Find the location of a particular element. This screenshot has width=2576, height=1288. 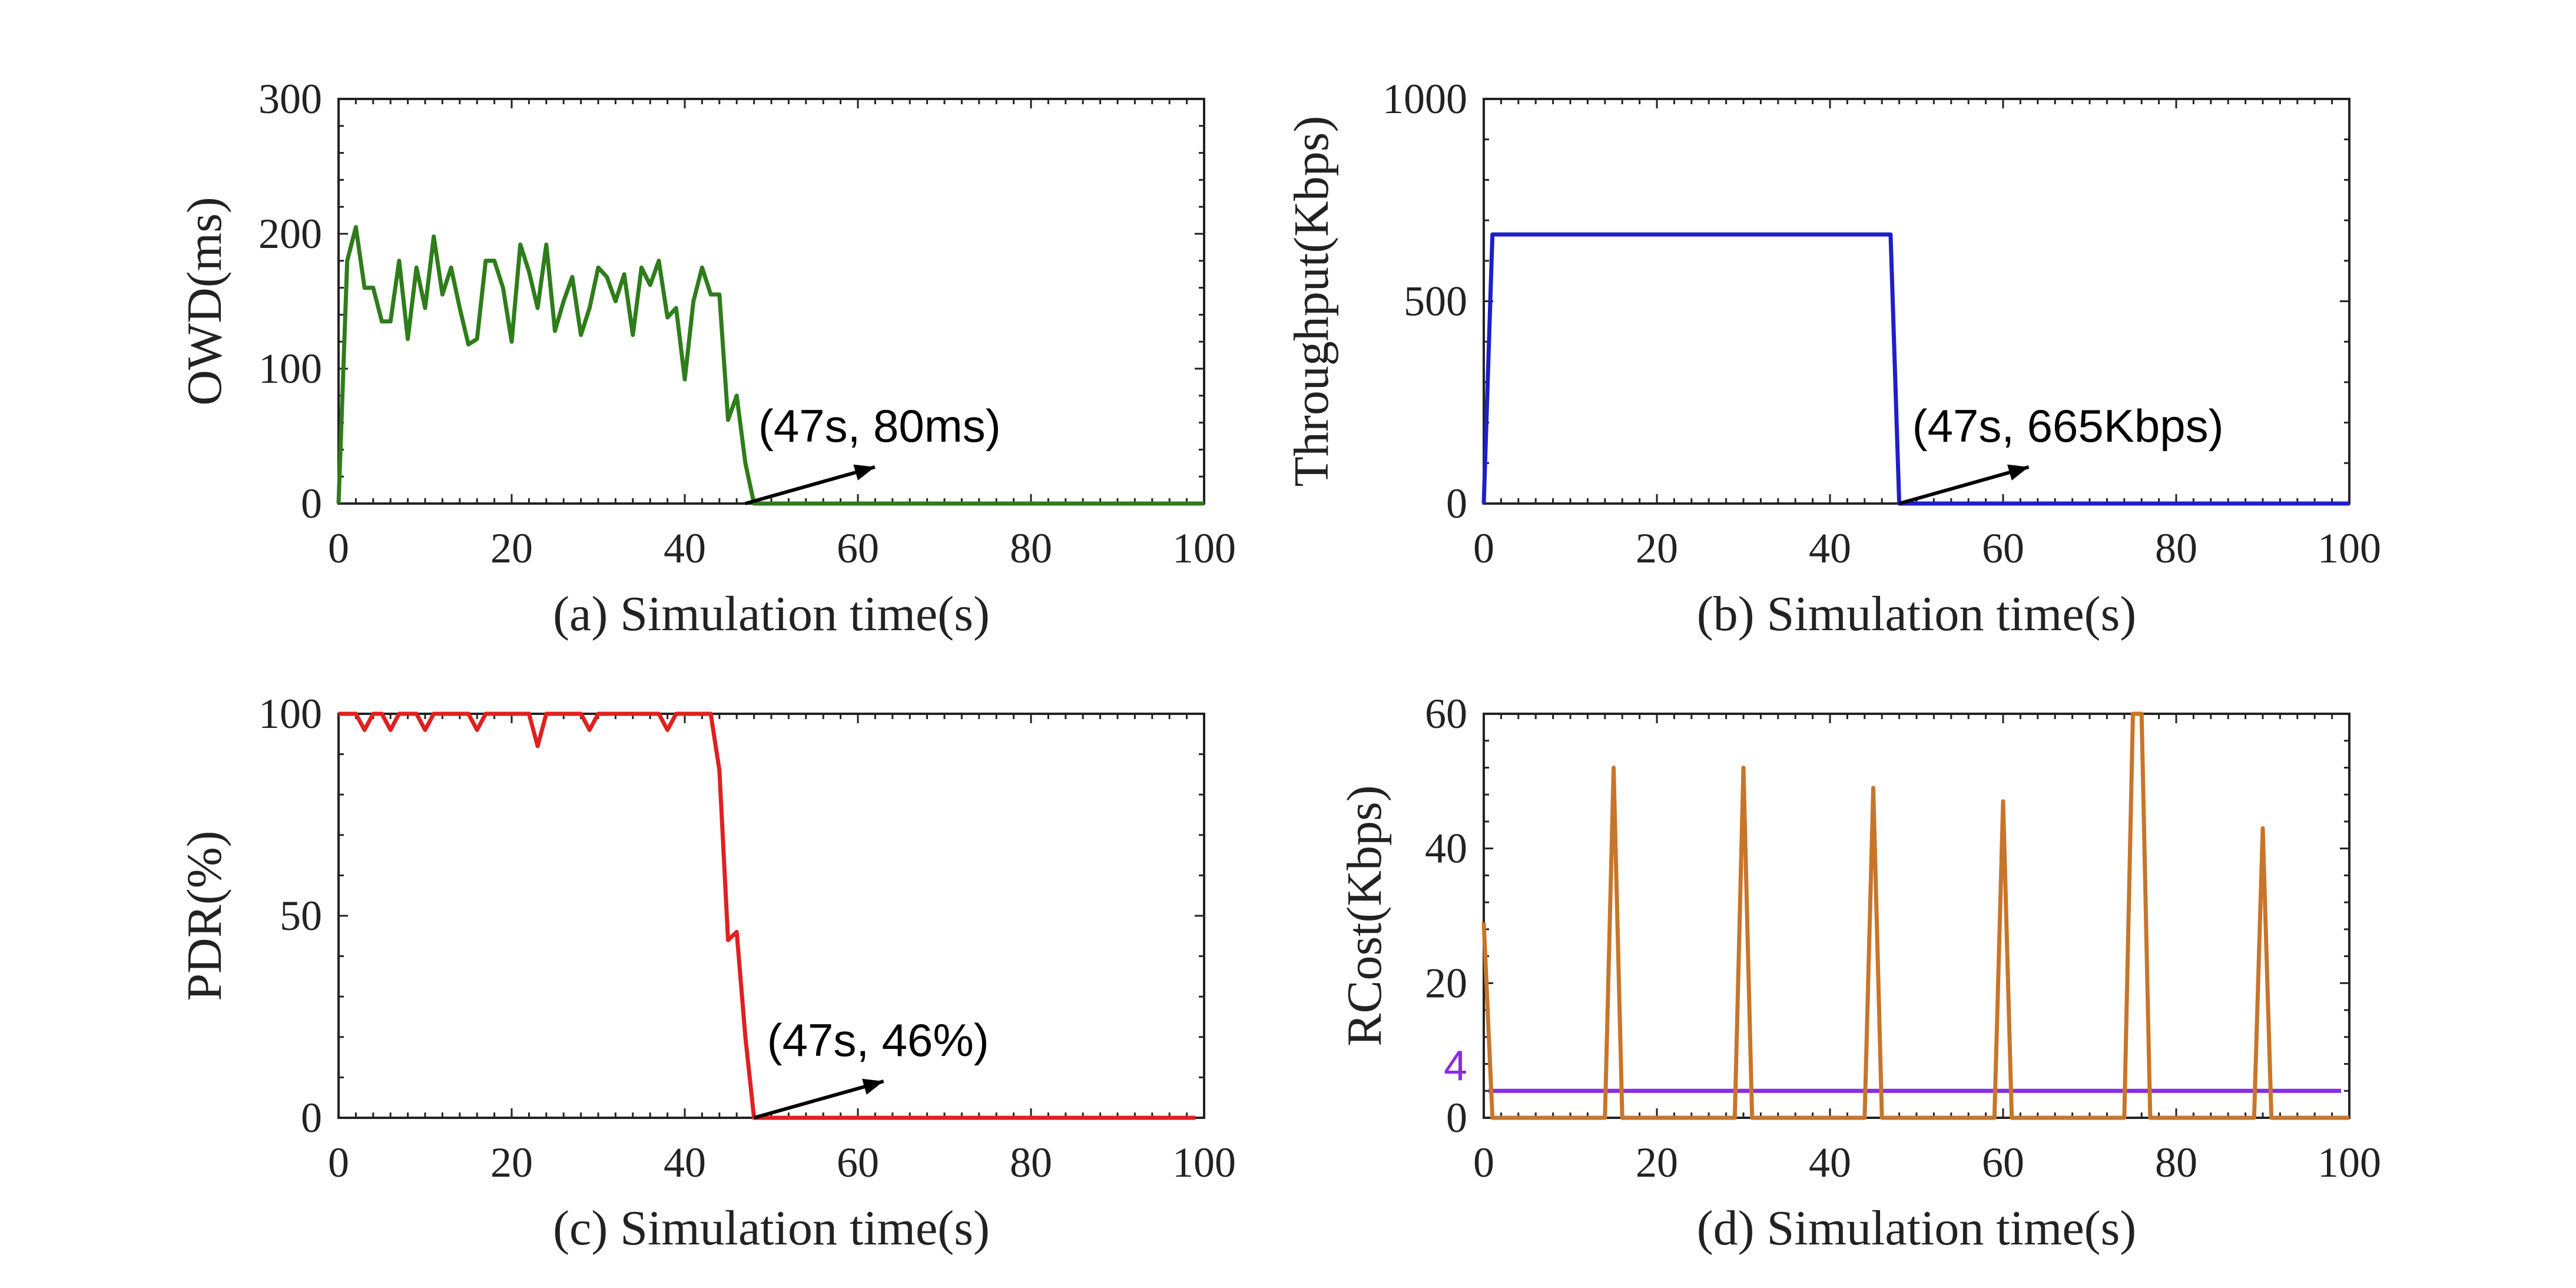

x-axis-caption: (c) Simulation time(s) is located at coordinates (771, 1228).